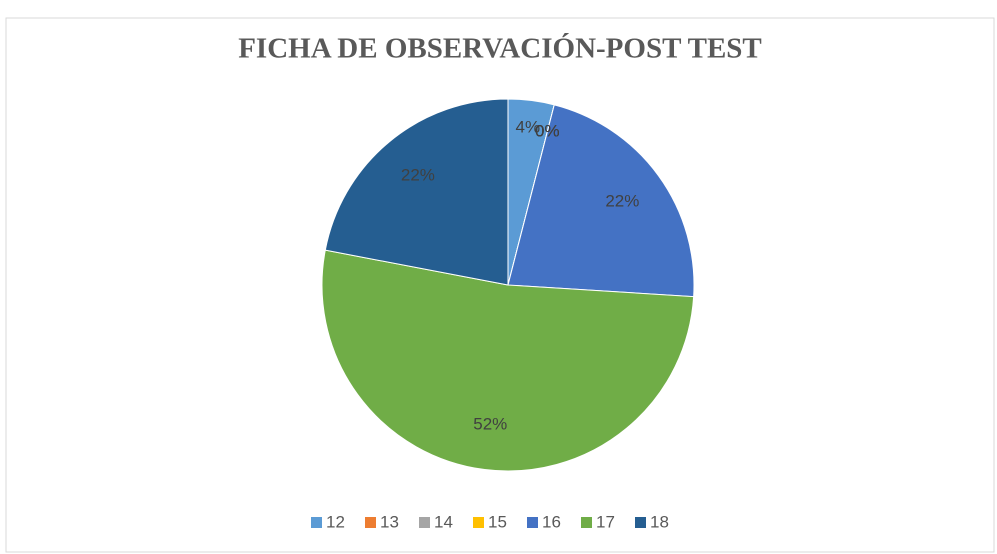 The image size is (997, 554). I want to click on legend-label: 18, so click(659, 521).